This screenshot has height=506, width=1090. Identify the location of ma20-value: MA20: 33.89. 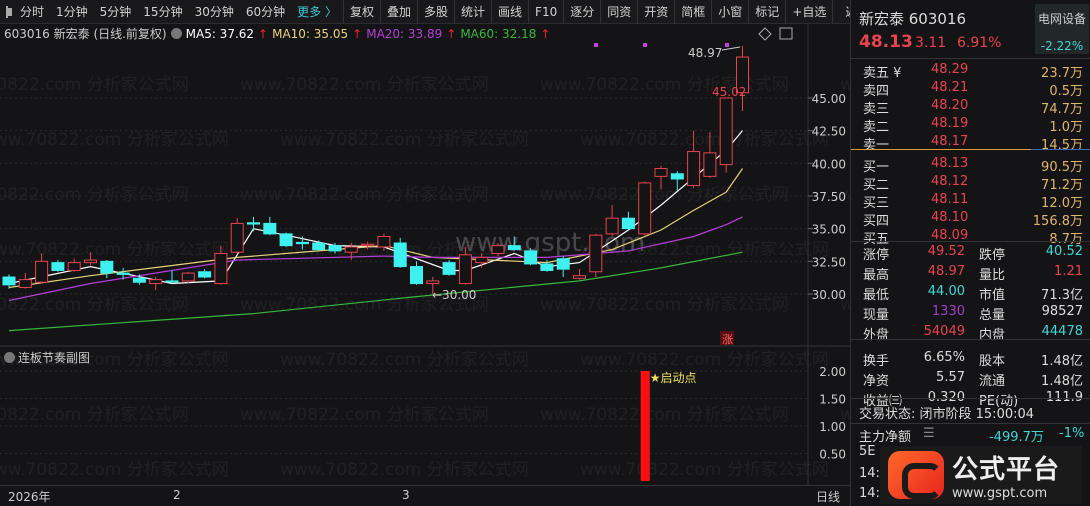
(404, 33).